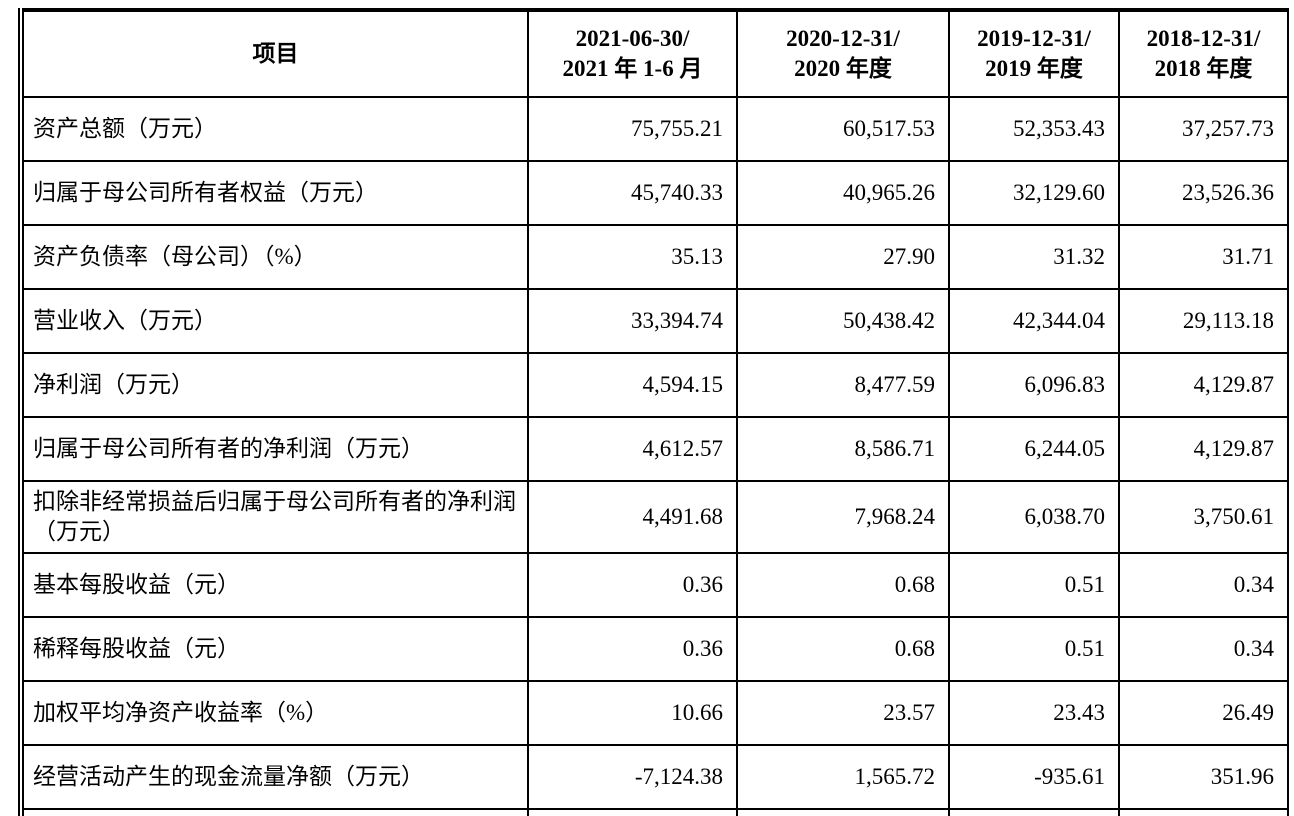 The height and width of the screenshot is (816, 1294). I want to click on value-cell: 23.57, so click(843, 713).